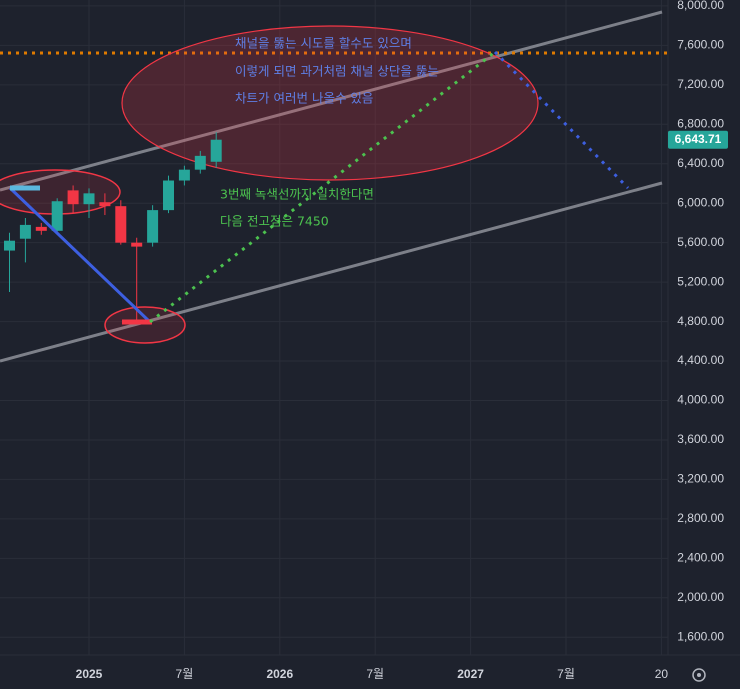 This screenshot has width=740, height=689. Describe the element at coordinates (274, 221) in the screenshot. I see `annotation: 다음 전고점은 7450` at that location.